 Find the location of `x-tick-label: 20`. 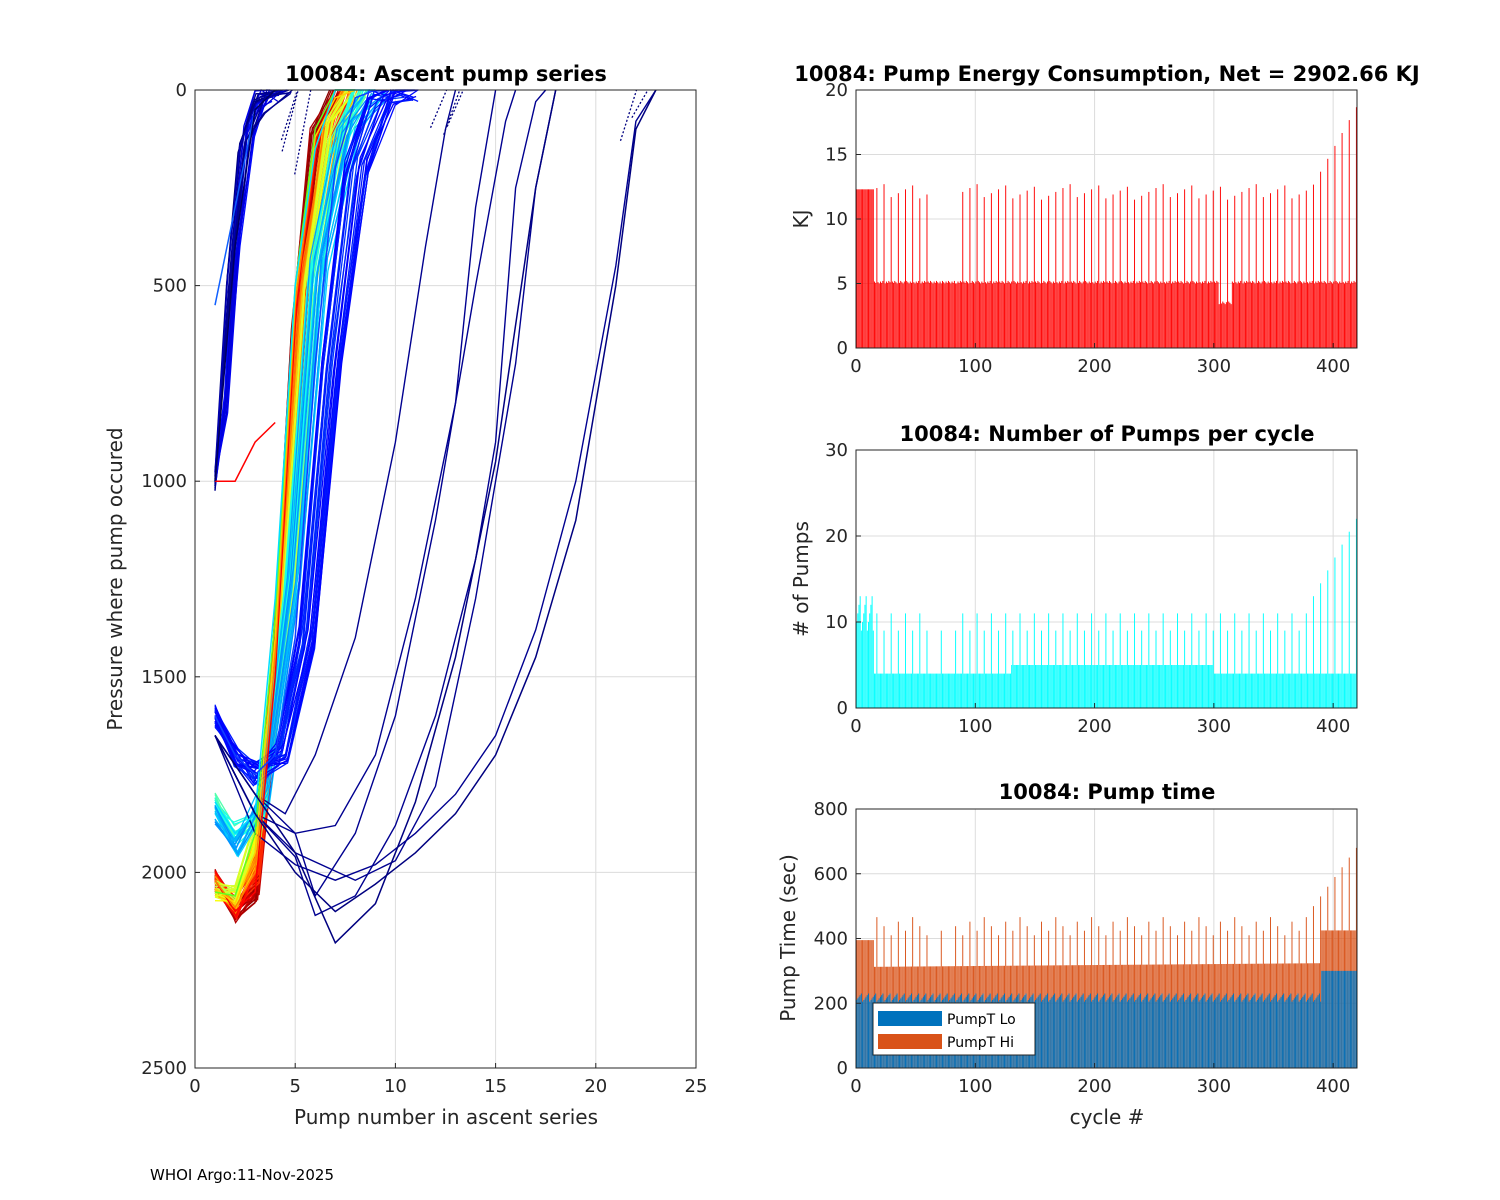

x-tick-label: 20 is located at coordinates (595, 1086).